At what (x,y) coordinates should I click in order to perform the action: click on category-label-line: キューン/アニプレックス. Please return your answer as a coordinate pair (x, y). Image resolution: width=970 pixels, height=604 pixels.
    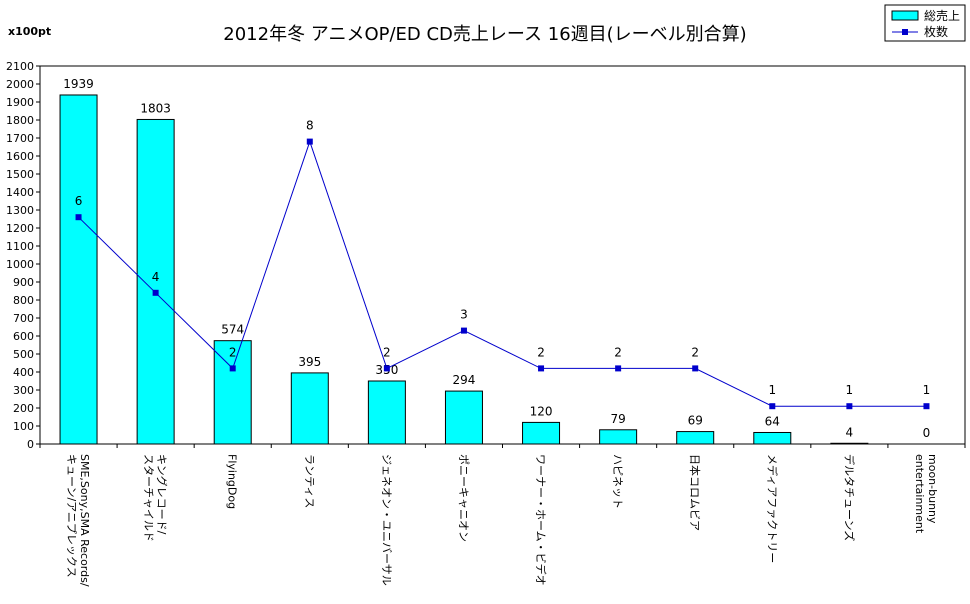
    Looking at the image, I should click on (71, 516).